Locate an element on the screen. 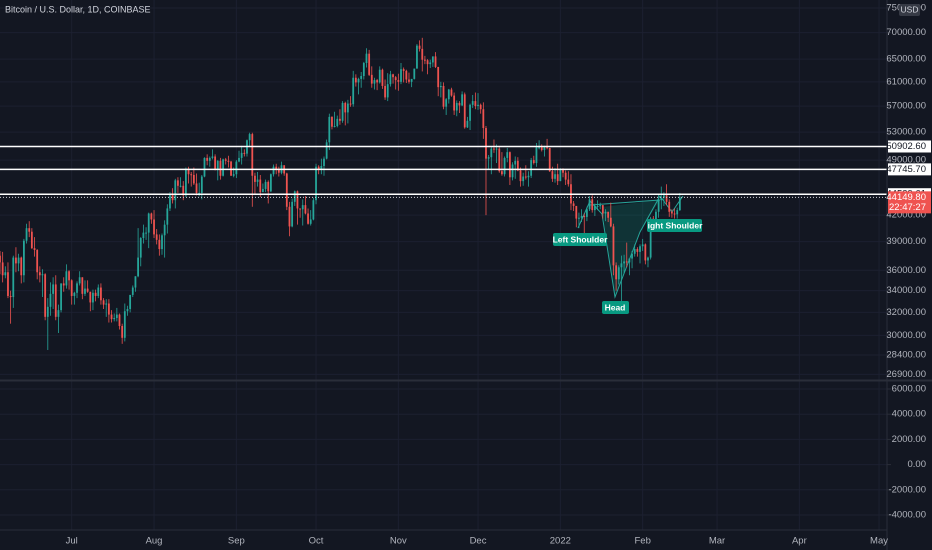  price-axis is located at coordinates (909, 275).